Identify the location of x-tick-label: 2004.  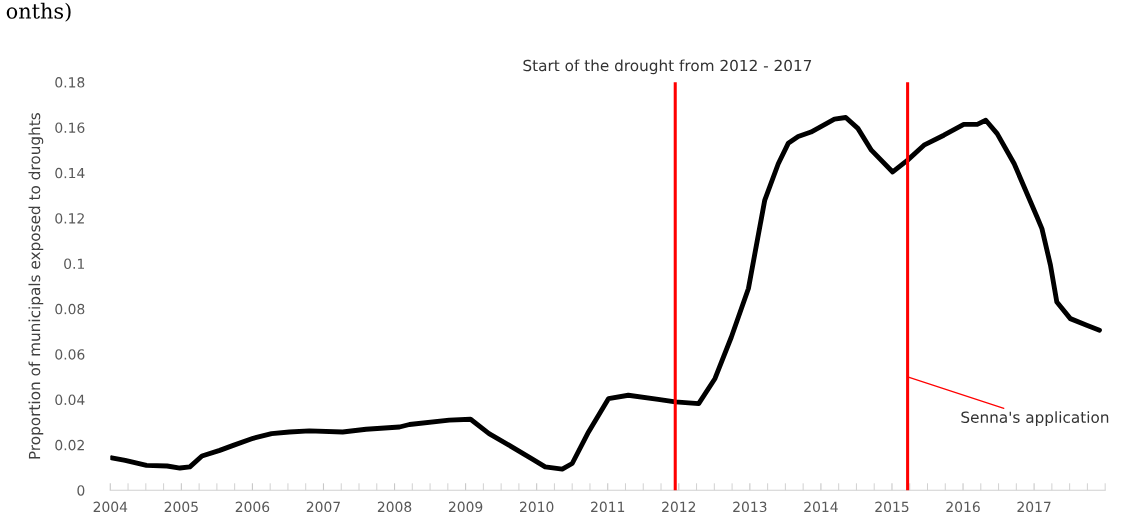
(110, 507).